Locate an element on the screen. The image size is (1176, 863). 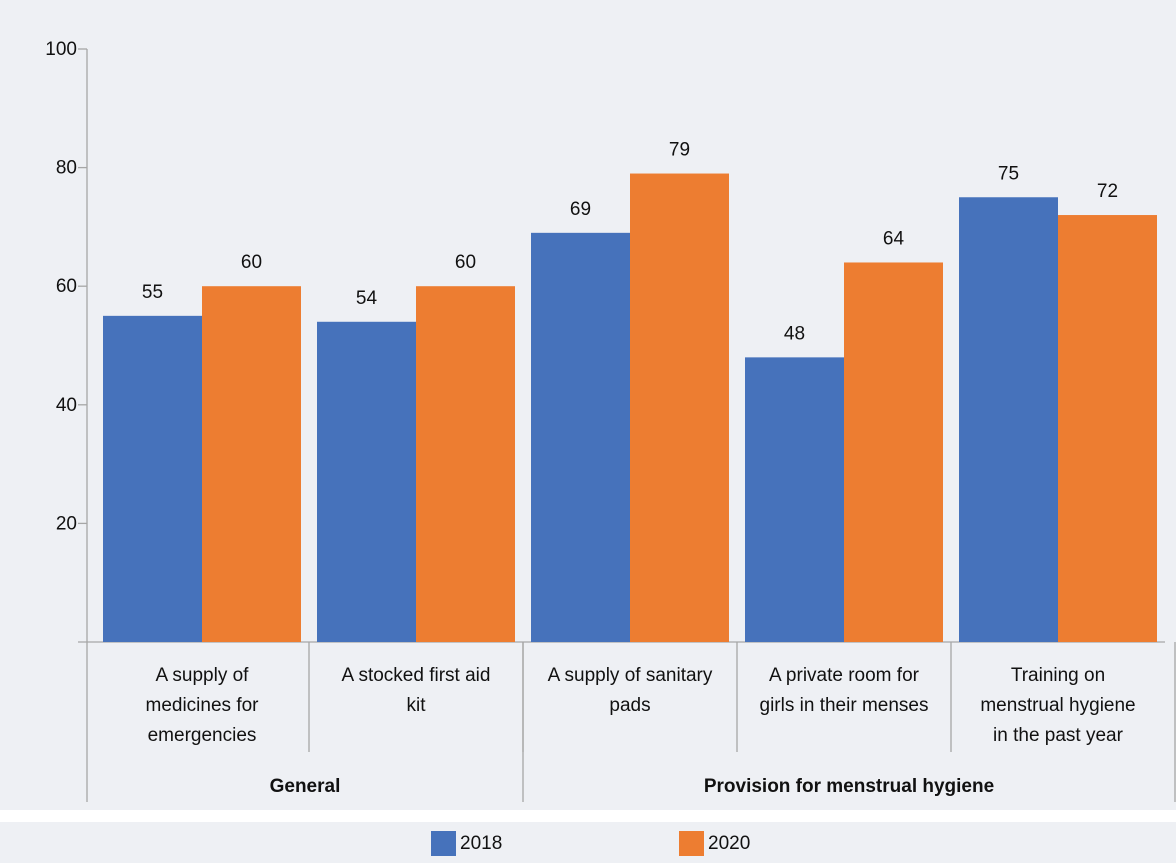
y-tick-label: 60 is located at coordinates (66, 286).